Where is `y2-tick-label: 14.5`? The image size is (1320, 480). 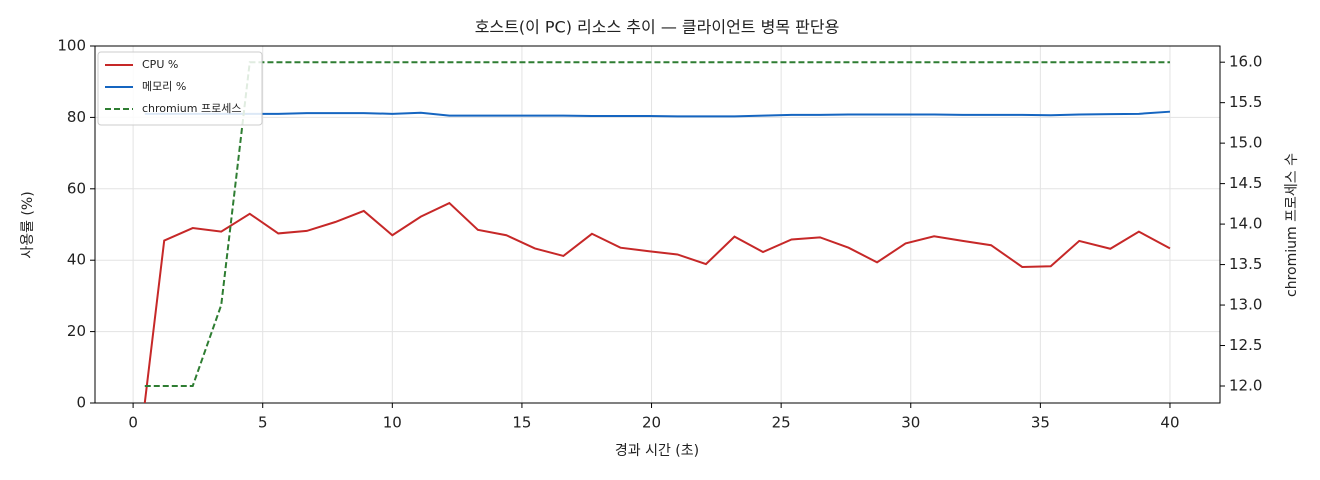
y2-tick-label: 14.5 is located at coordinates (1245, 183).